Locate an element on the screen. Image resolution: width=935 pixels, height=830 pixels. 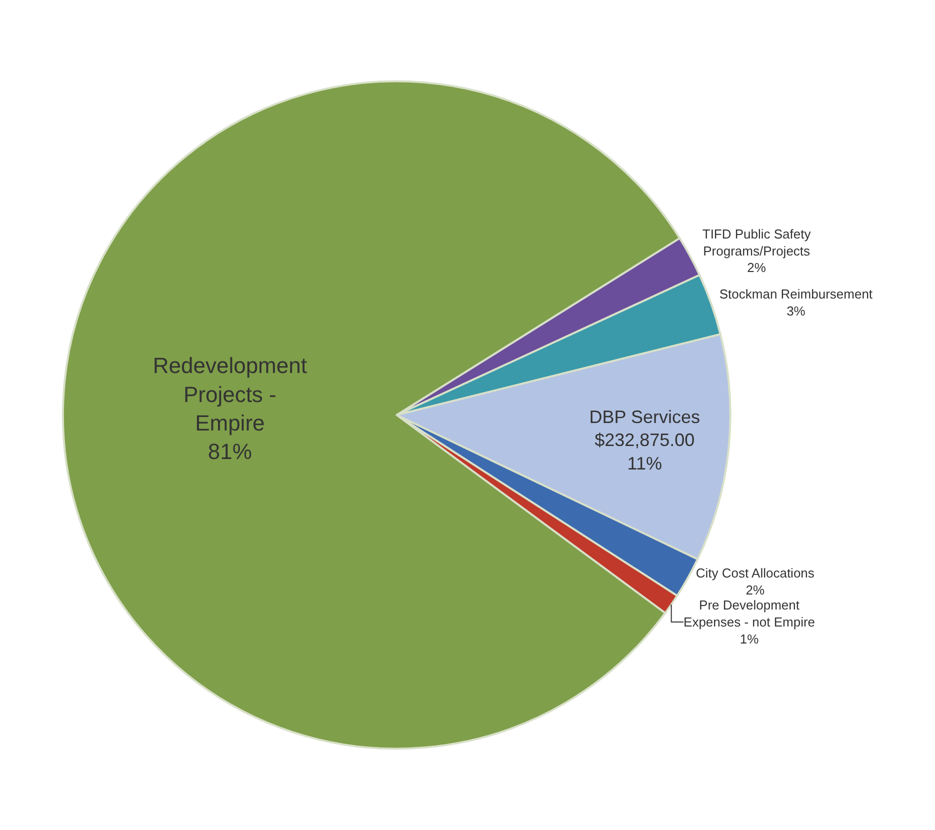
slice-label: Redevelopment Projects - Empire is located at coordinates (229, 394).